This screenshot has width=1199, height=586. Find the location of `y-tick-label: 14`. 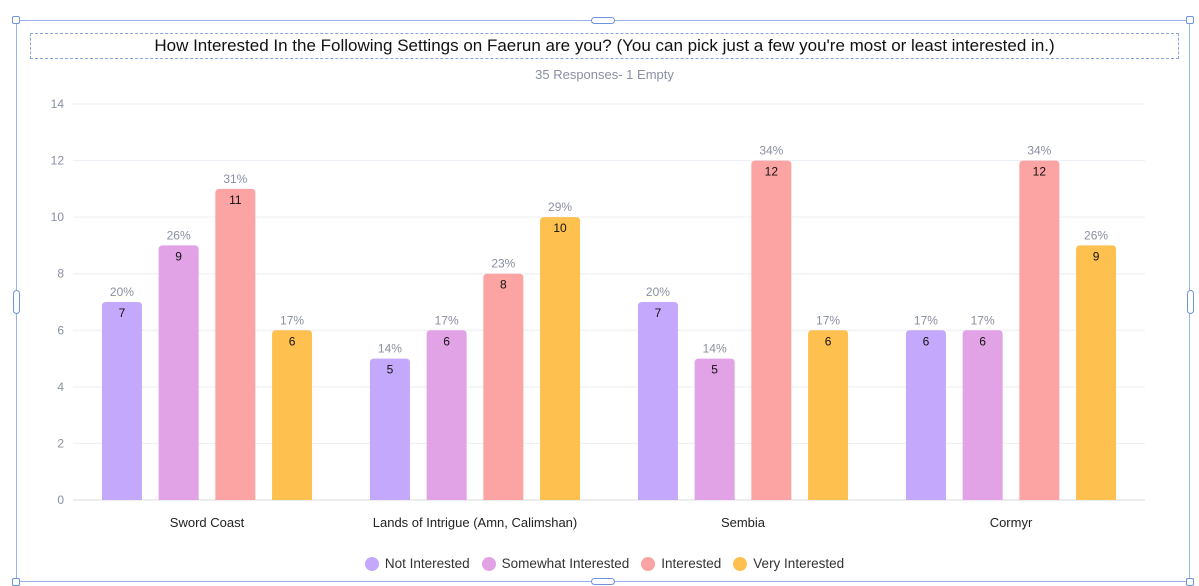

y-tick-label: 14 is located at coordinates (58, 104).